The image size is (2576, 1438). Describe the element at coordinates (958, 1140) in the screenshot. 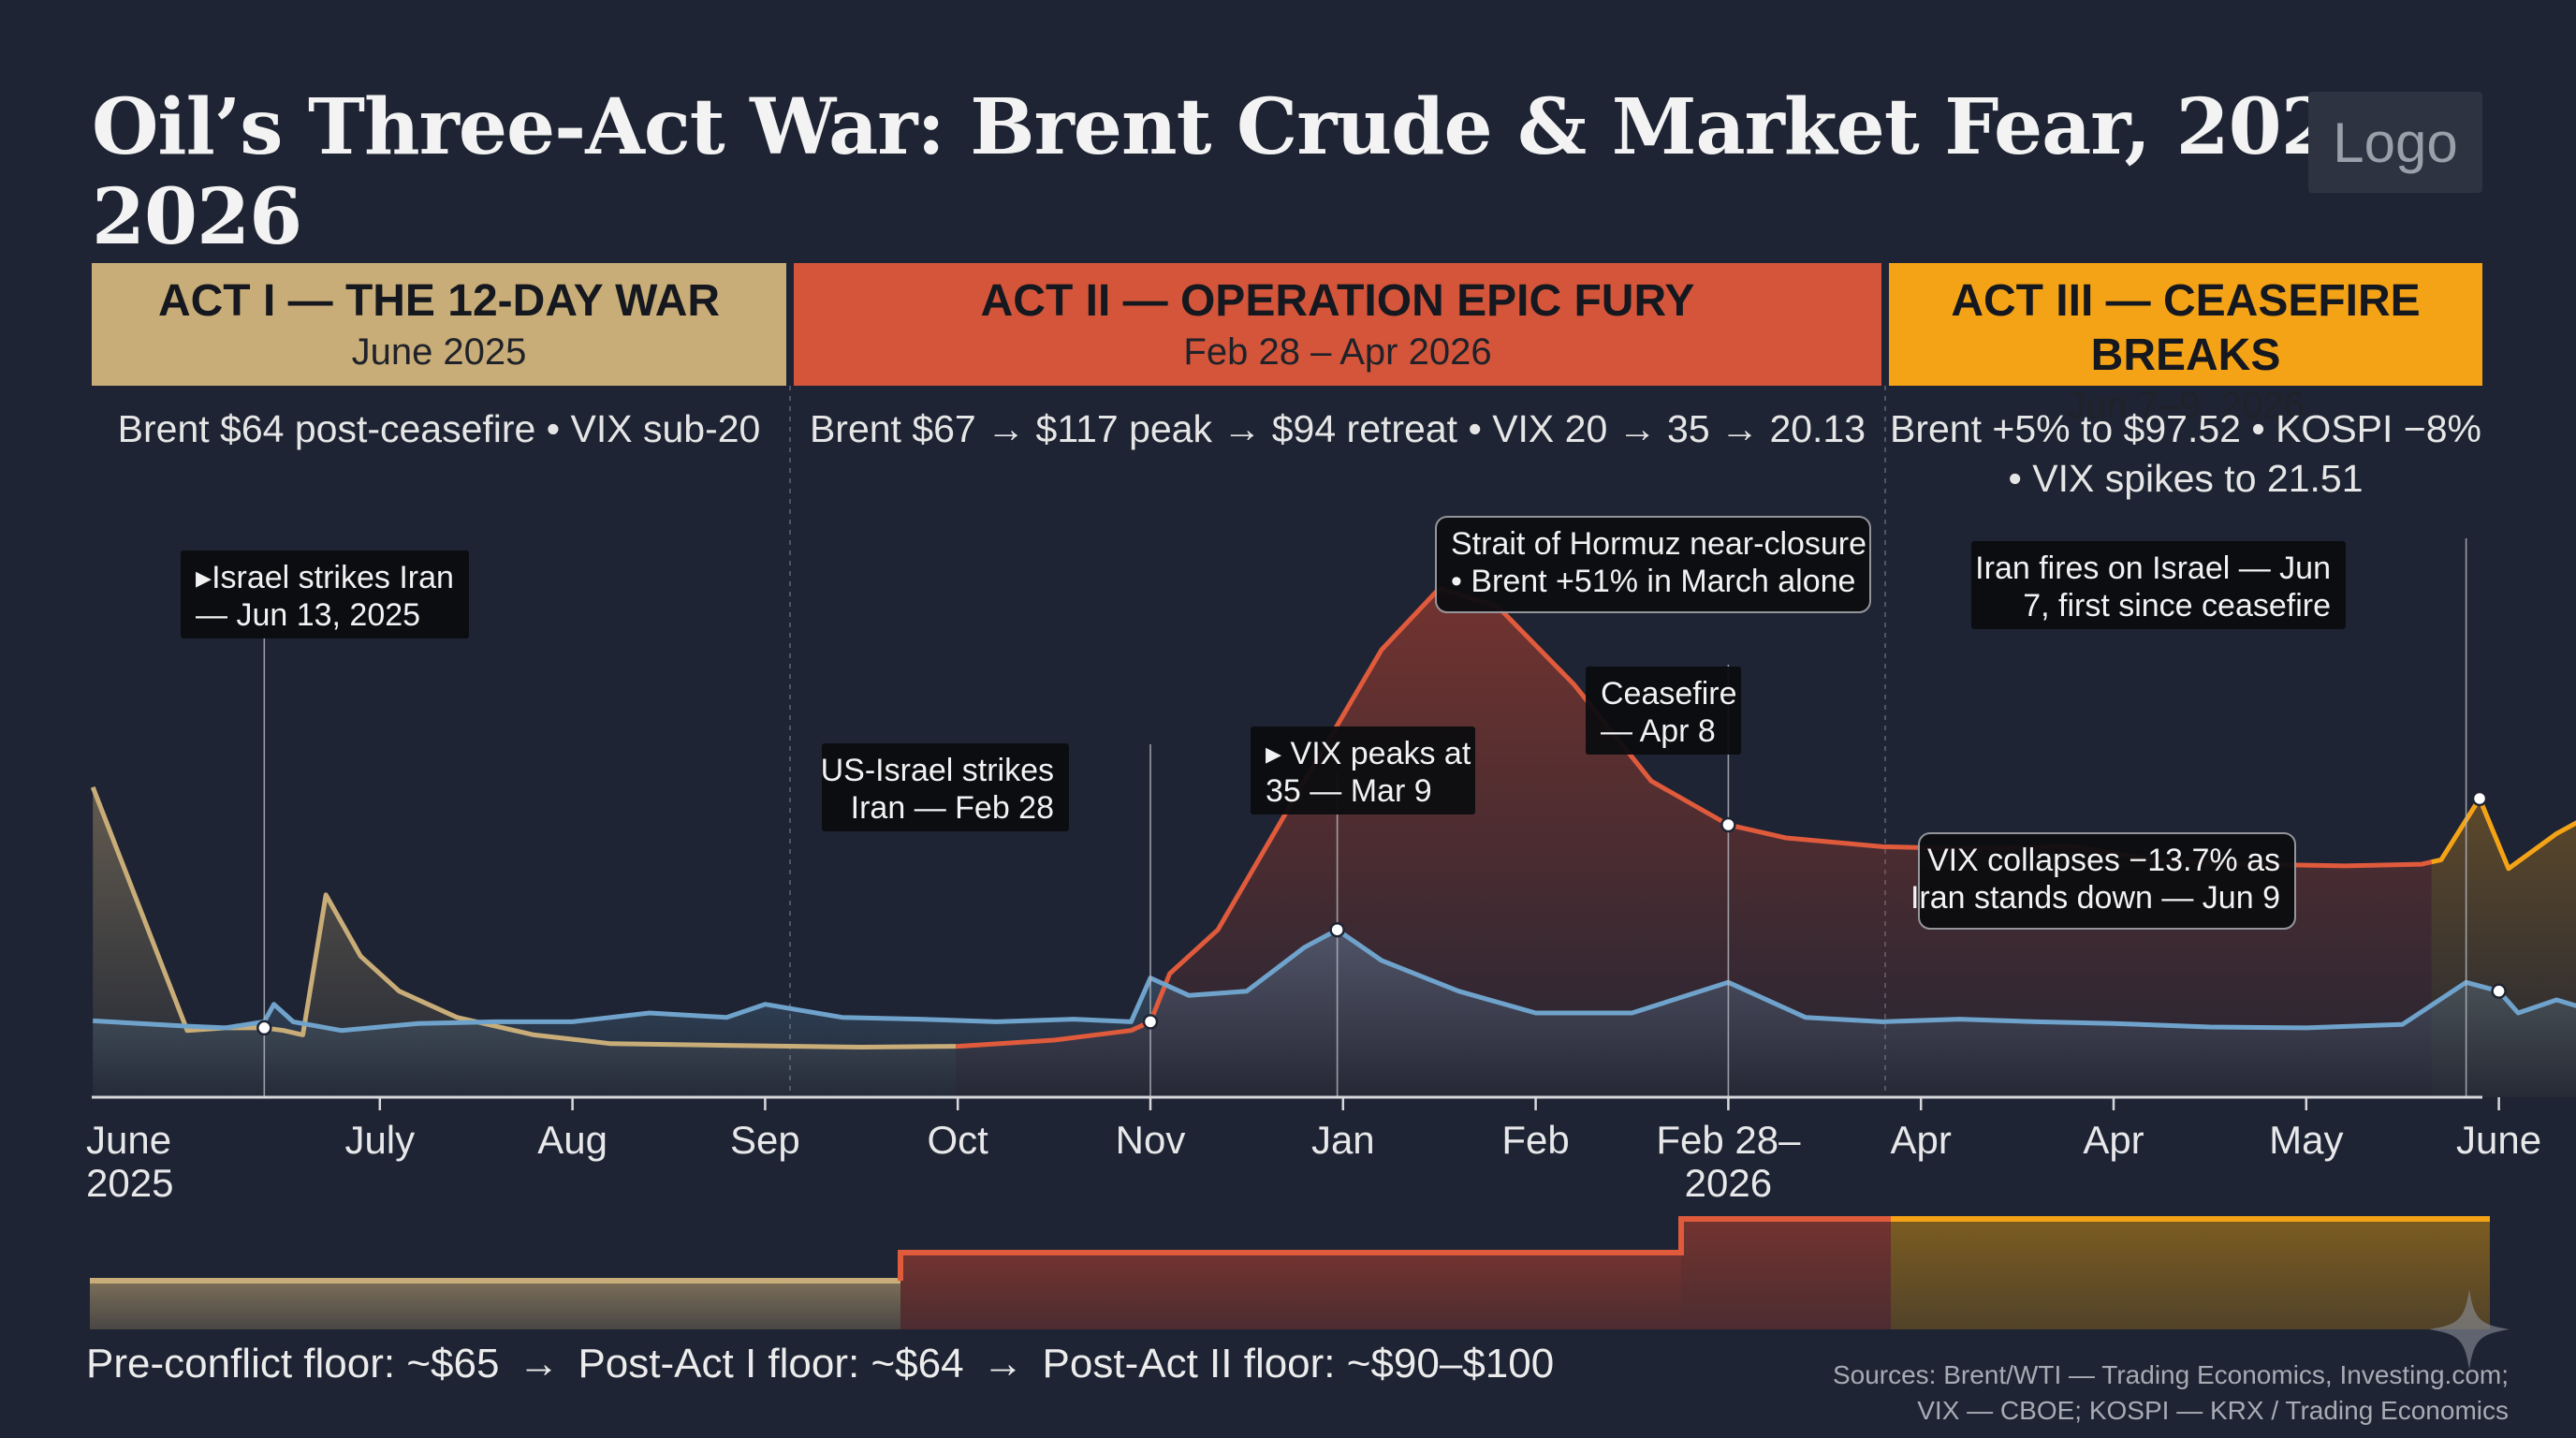

I see `x-tick-label: Oct` at that location.